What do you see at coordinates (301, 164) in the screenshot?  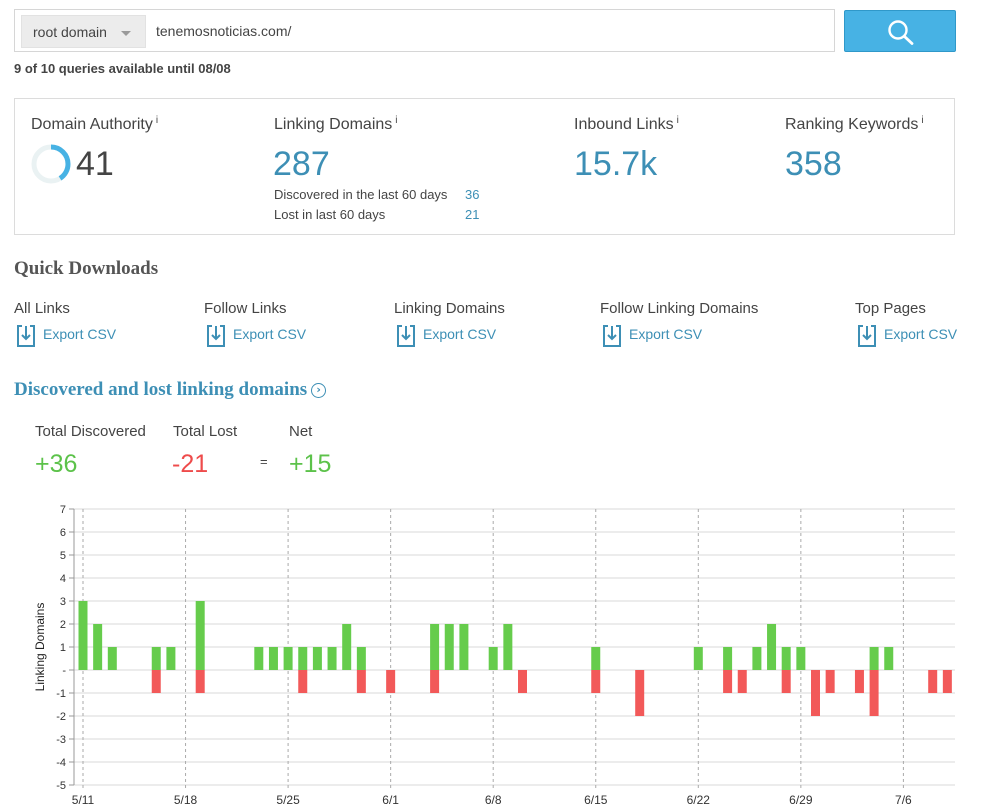 I see `linking-domains-value: 287` at bounding box center [301, 164].